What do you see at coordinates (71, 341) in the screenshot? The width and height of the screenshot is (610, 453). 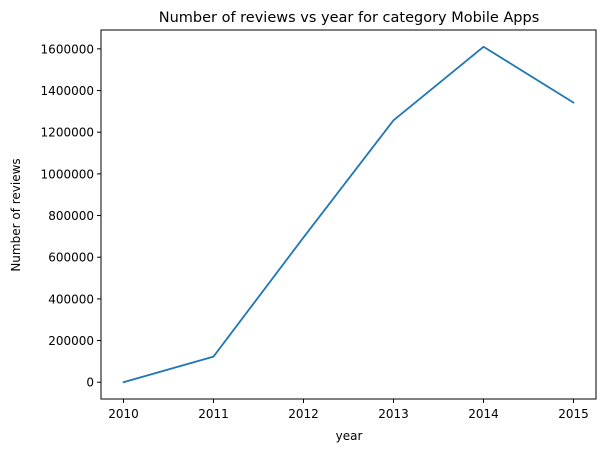 I see `y-tick-label: 200000` at bounding box center [71, 341].